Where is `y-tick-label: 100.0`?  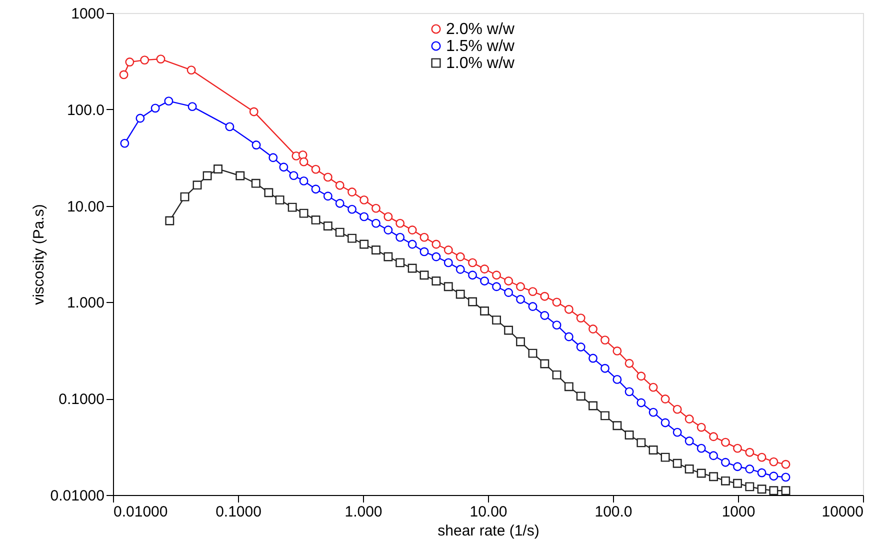
y-tick-label: 100.0 is located at coordinates (85, 110).